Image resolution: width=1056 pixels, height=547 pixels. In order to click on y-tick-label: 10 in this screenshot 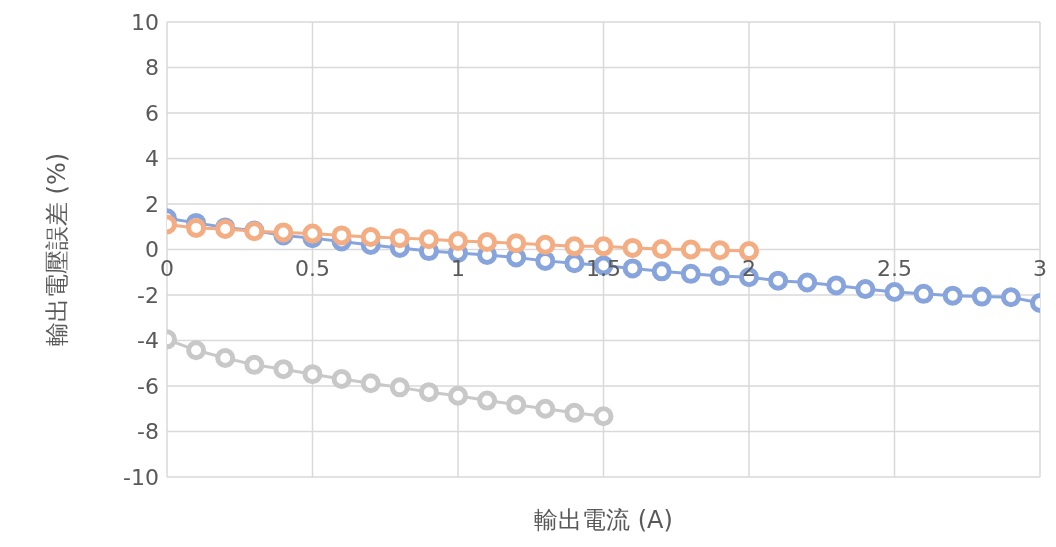, I will do `click(145, 22)`.